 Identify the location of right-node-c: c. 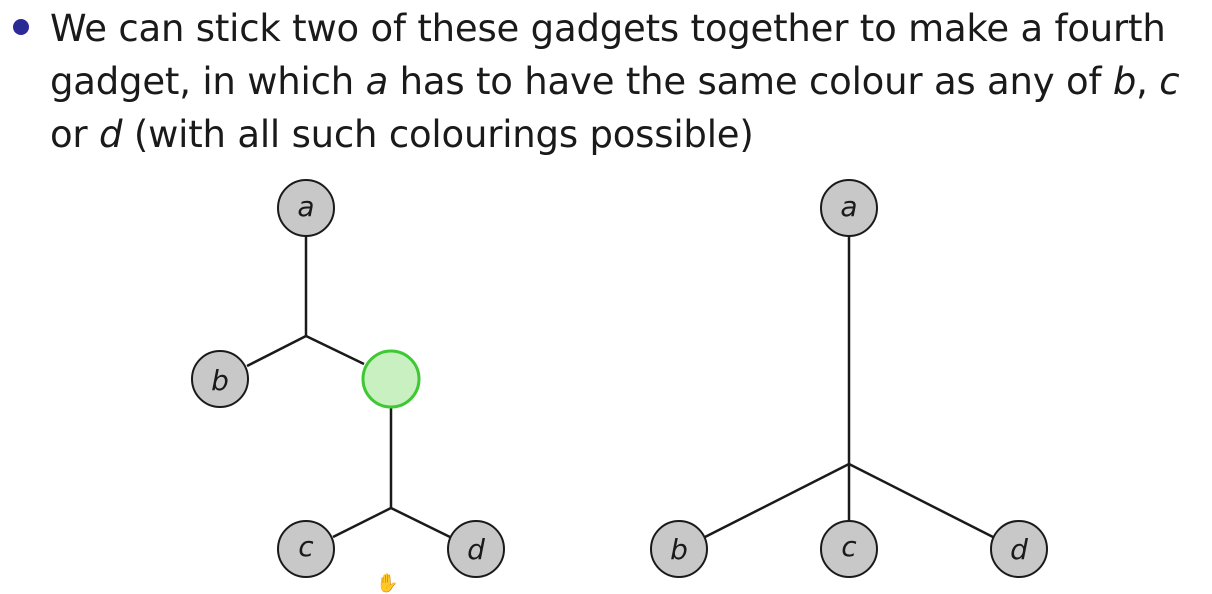
(849, 549).